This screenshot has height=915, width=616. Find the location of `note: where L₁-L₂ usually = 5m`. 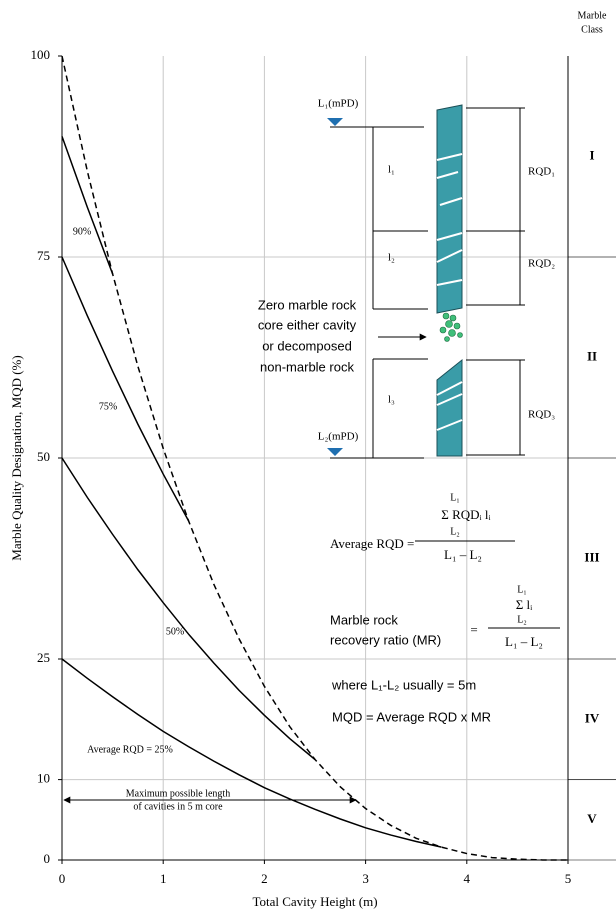

note: where L₁-L₂ usually = 5m is located at coordinates (403, 684).